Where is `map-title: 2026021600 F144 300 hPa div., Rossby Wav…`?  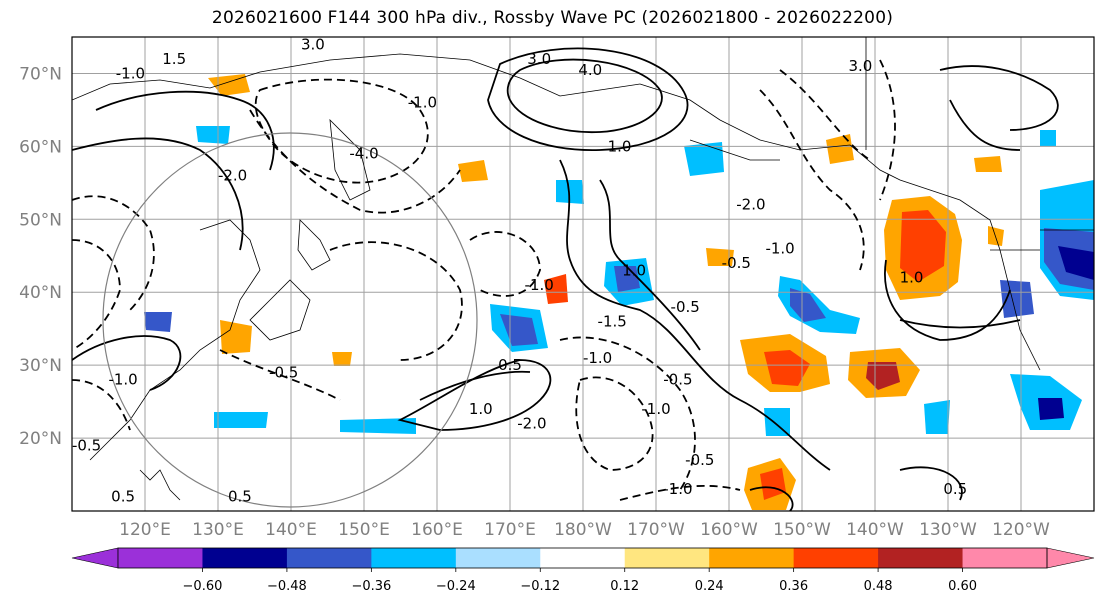 map-title: 2026021600 F144 300 hPa div., Rossby Wav… is located at coordinates (552, 18).